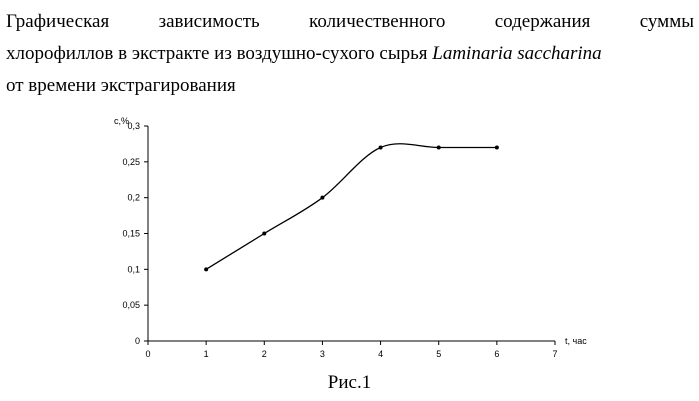  I want to click on series-line, so click(351, 207).